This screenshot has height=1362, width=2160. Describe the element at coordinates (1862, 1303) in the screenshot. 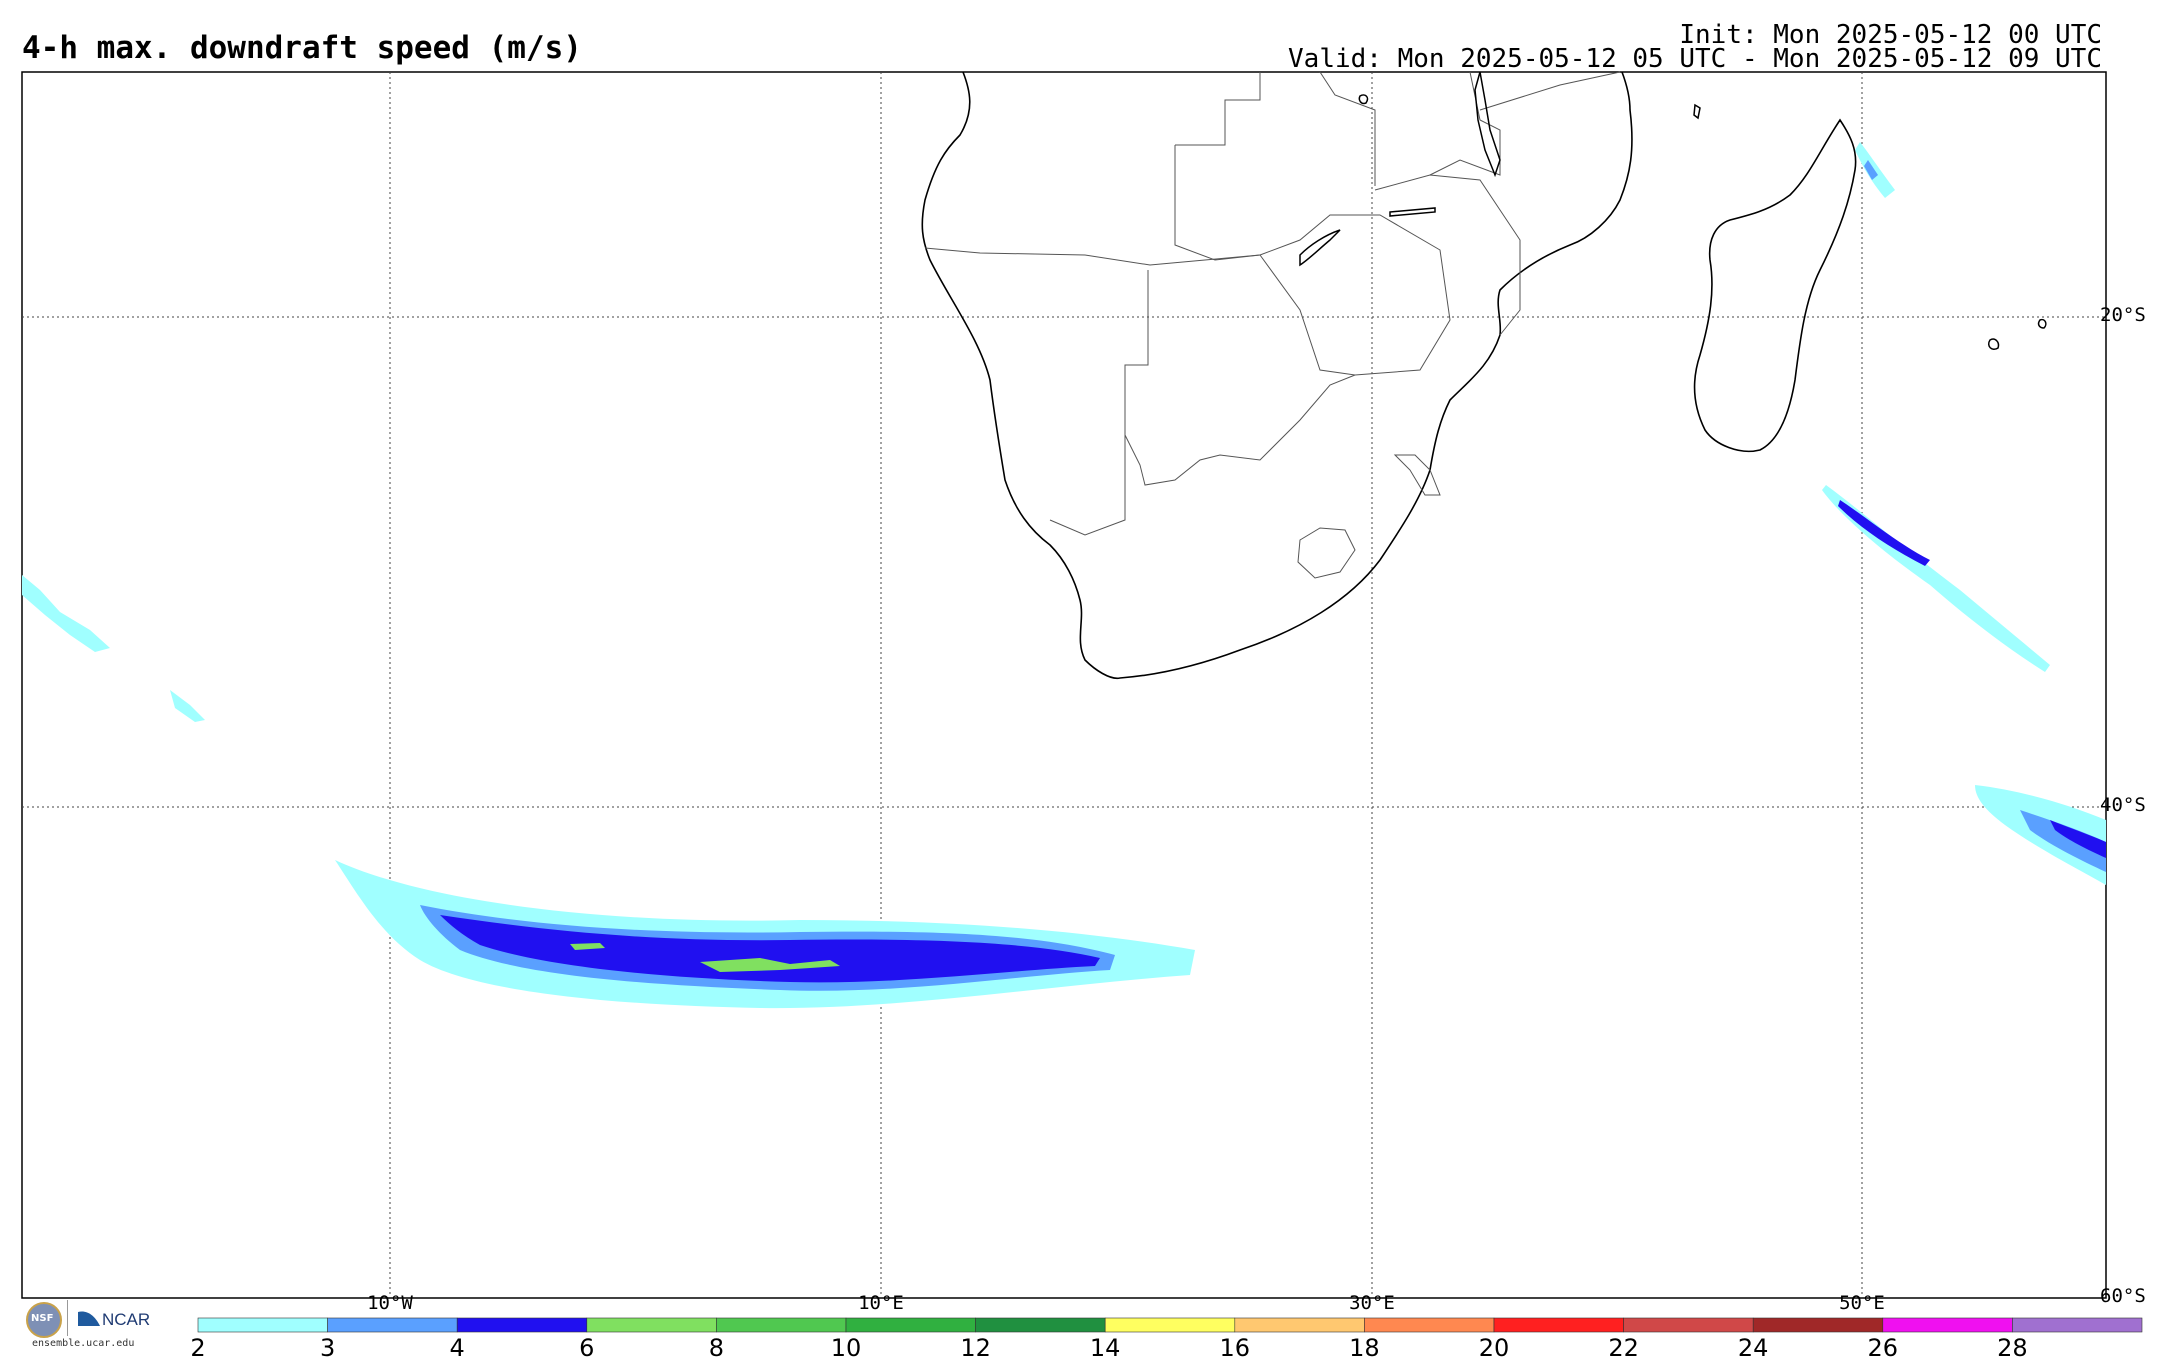

I see `lon-label-50e: 50°E` at that location.